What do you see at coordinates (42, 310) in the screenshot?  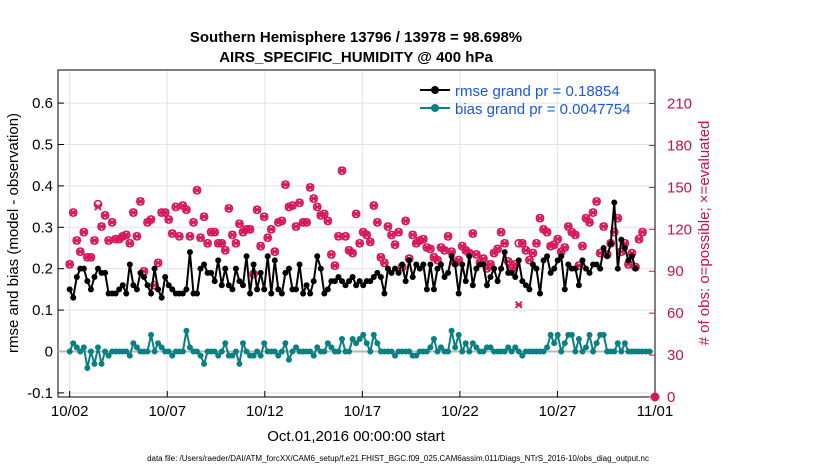 I see `y-left-tick-label: 0.1` at bounding box center [42, 310].